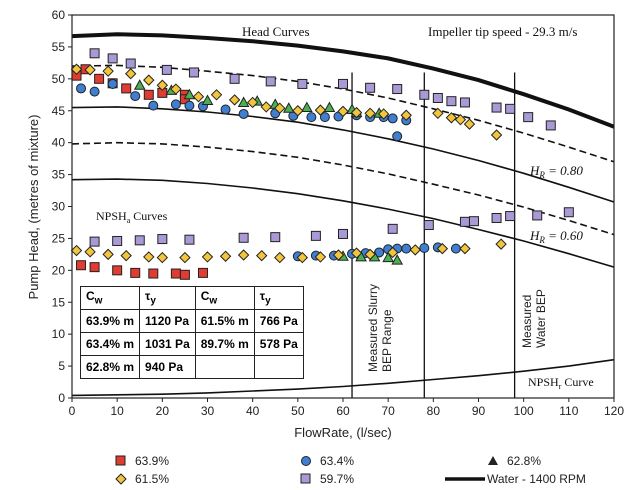  What do you see at coordinates (278, 321) in the screenshot?
I see `cell: 766 Pa` at bounding box center [278, 321].